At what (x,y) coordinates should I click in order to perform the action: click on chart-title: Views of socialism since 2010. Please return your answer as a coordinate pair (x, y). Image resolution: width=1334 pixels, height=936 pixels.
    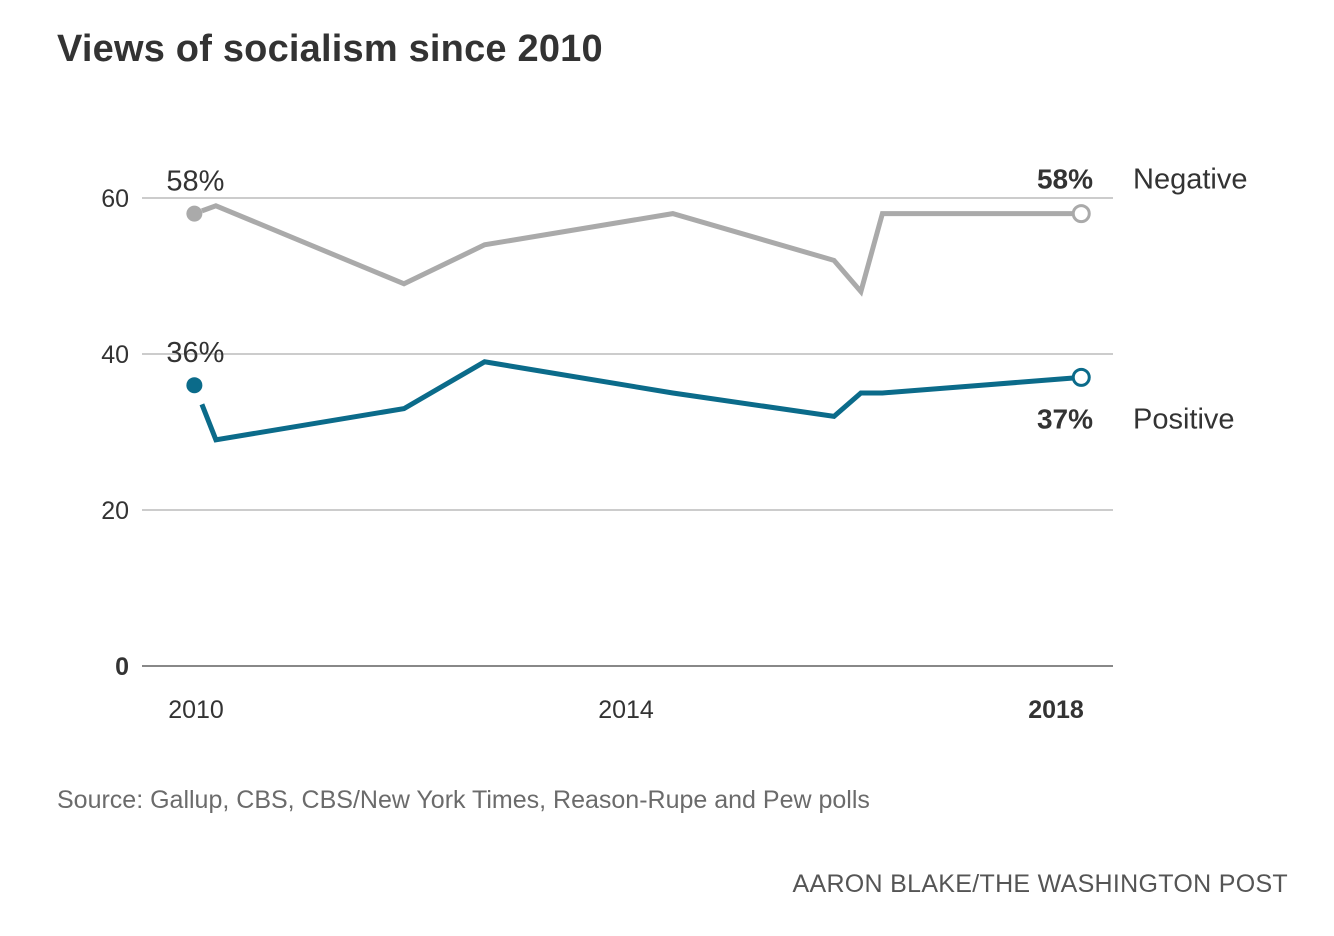
    Looking at the image, I should click on (330, 49).